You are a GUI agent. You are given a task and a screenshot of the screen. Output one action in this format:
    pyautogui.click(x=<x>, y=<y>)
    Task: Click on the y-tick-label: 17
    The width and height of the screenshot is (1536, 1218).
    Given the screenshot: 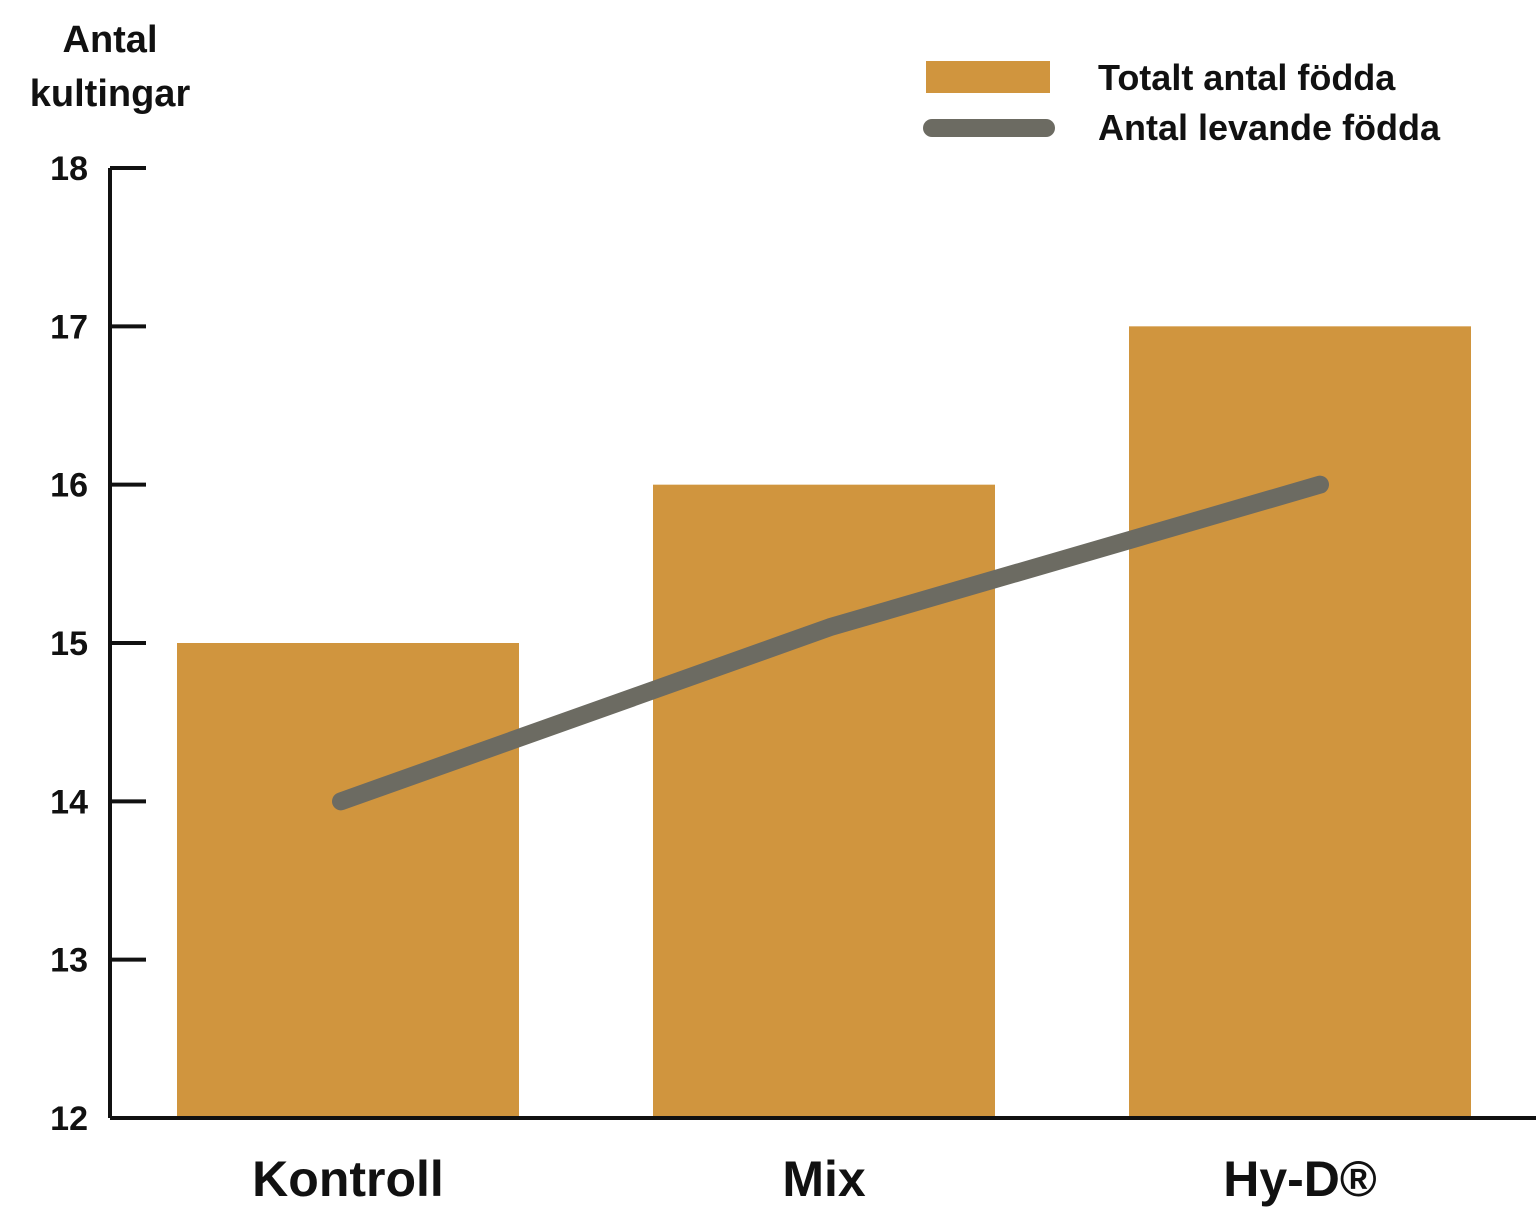 What is the action you would take?
    pyautogui.click(x=69, y=327)
    